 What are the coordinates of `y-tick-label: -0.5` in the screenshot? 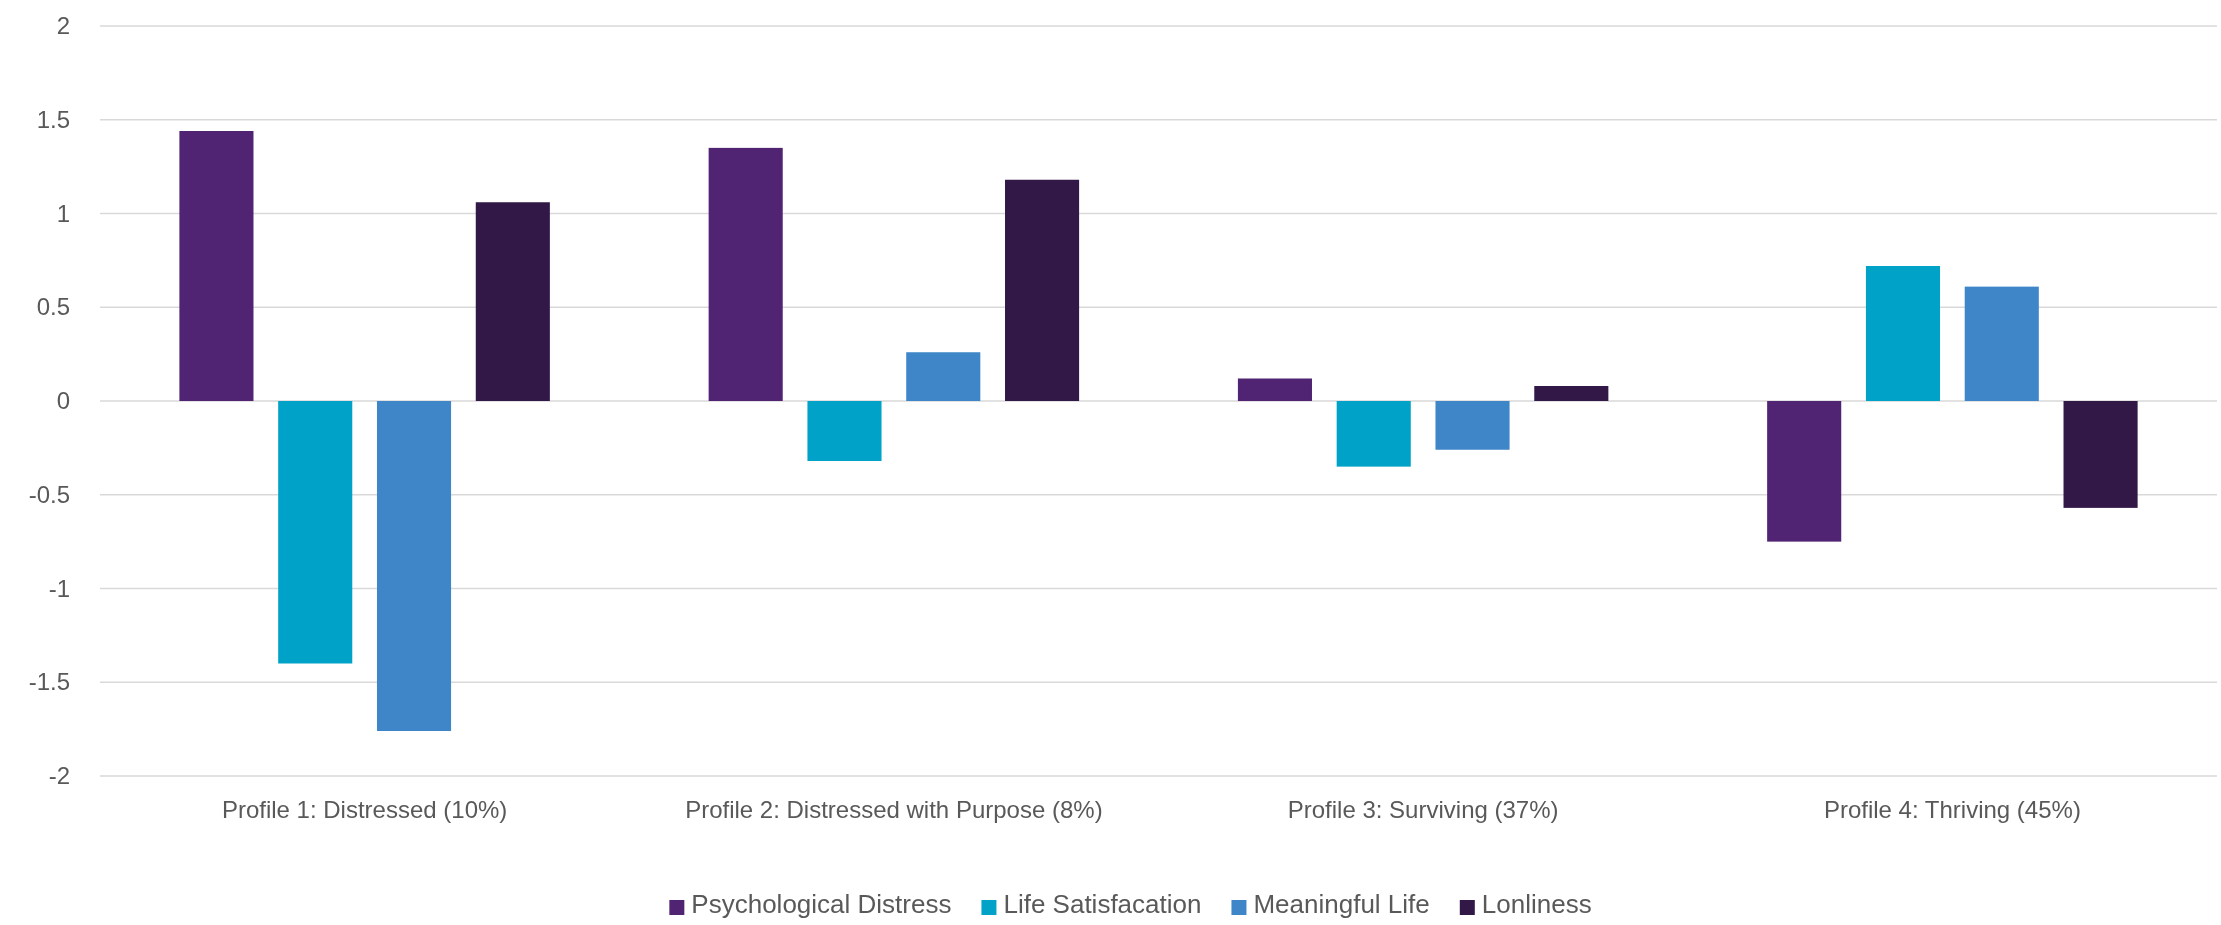 It's located at (49, 494).